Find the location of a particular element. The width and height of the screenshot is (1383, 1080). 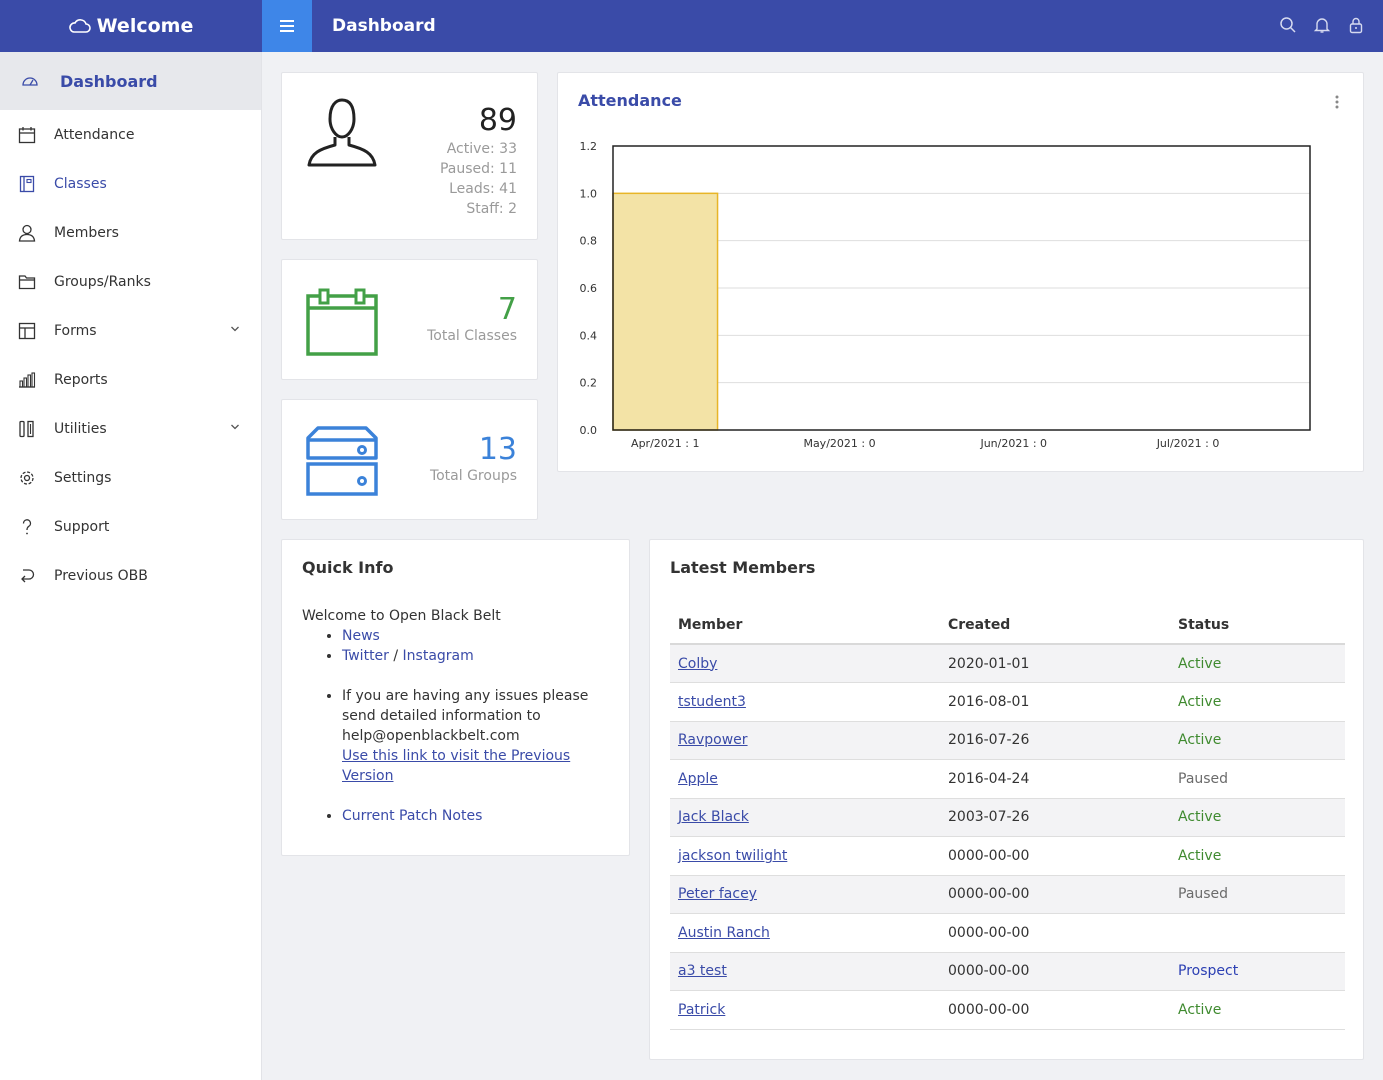

sidebar-item-label: Reports is located at coordinates (81, 379).